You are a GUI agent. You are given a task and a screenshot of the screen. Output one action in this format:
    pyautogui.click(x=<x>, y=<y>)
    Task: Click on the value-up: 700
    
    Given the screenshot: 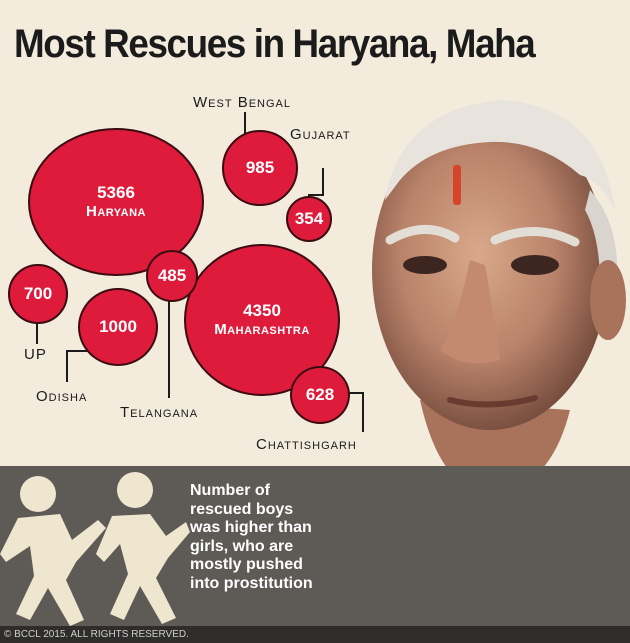 What is the action you would take?
    pyautogui.click(x=38, y=293)
    